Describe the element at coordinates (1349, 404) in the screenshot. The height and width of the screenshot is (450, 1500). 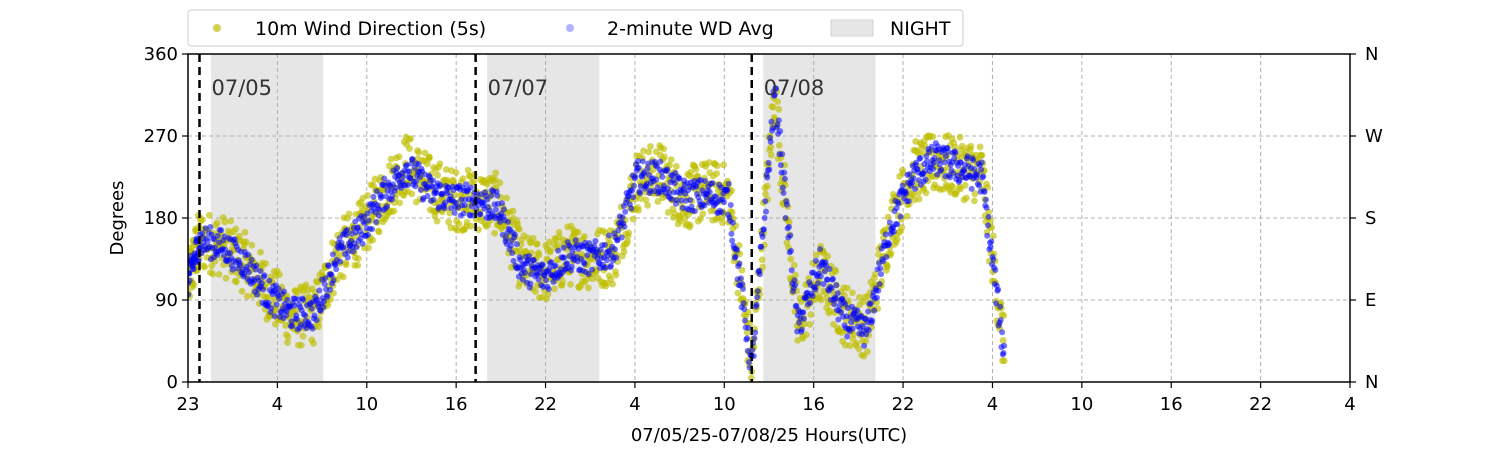
I see `x-tick-label: 4` at that location.